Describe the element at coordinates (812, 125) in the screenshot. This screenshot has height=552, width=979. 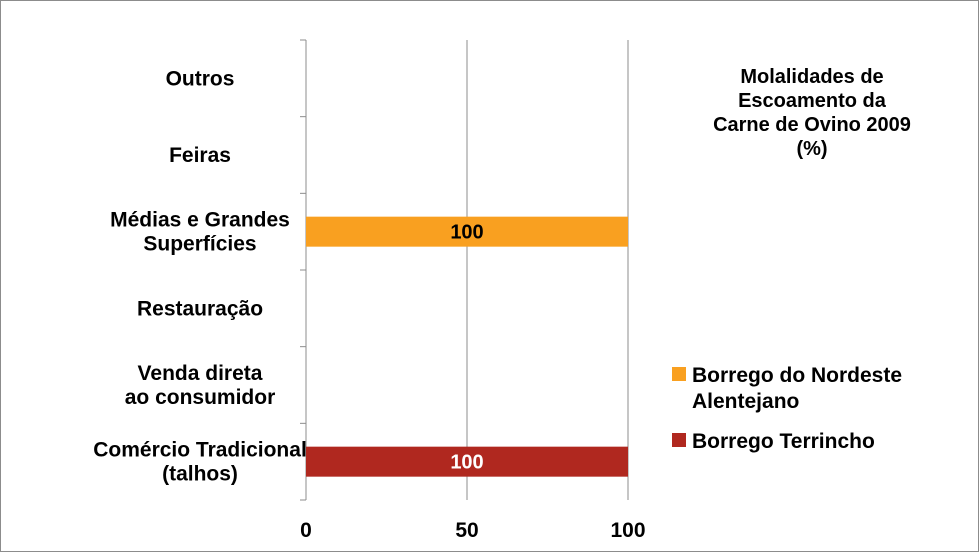
I see `chart-title: Carne de Ovino 2009` at that location.